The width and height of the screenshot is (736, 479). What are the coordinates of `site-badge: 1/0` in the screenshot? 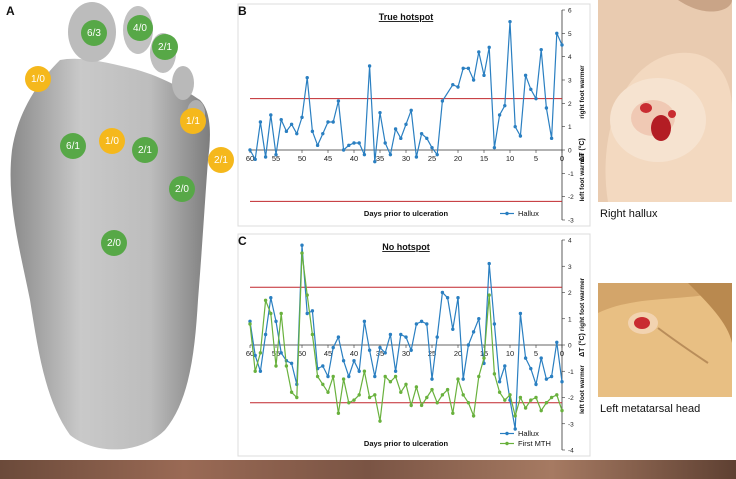 It's located at (112, 141).